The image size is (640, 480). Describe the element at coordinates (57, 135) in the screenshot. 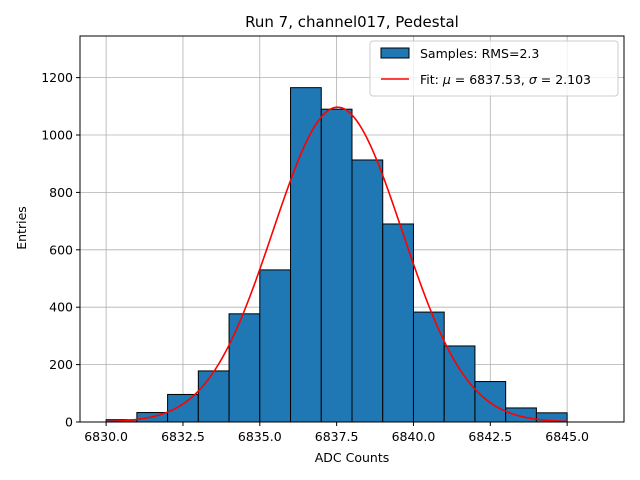

I see `y-tick-label: 1000` at that location.